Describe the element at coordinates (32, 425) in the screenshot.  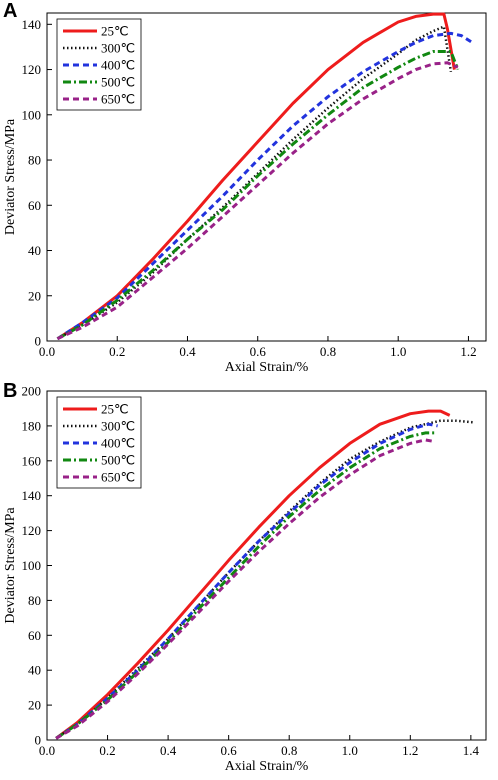
I see `y-tick-label: 180` at that location.